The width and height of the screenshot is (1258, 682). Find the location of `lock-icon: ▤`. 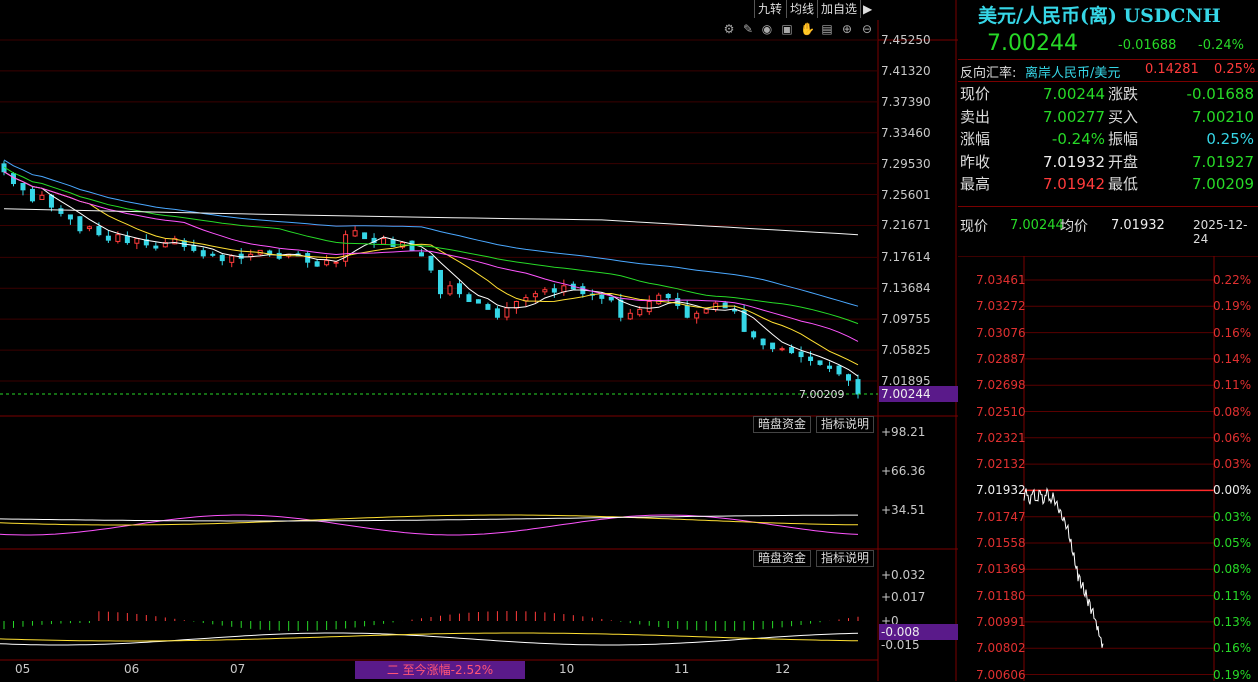

lock-icon: ▤ is located at coordinates (827, 29).